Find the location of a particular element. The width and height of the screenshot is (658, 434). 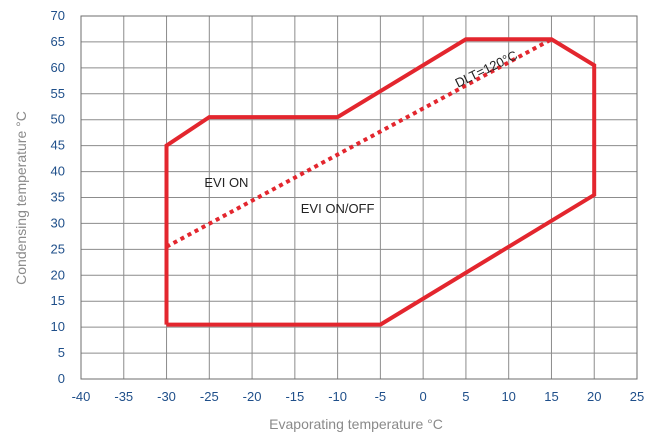

y-tick-label: 25 is located at coordinates (58, 248).